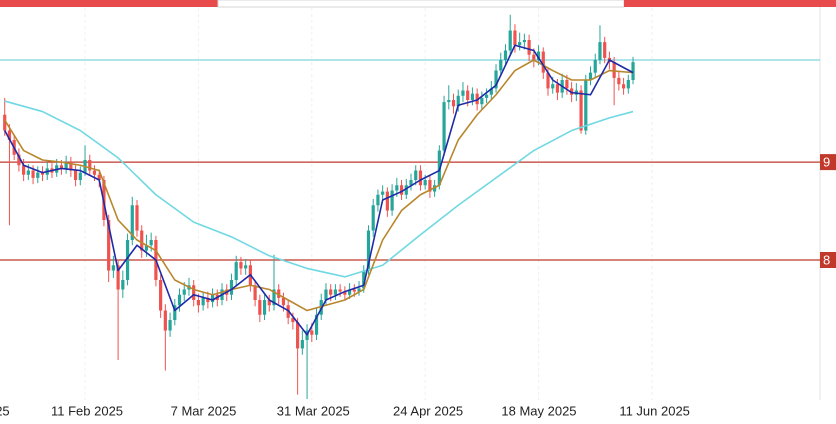 The height and width of the screenshot is (424, 836). I want to click on x-tick-label: 11 Jun 2025, so click(654, 410).